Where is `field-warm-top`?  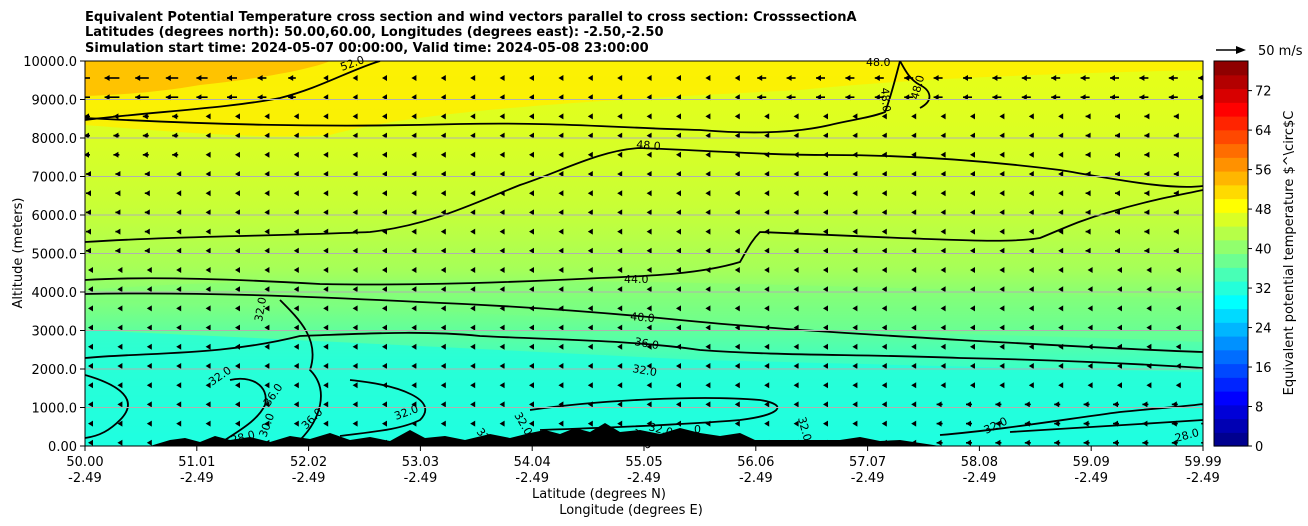
field-warm-top is located at coordinates (644, 99).